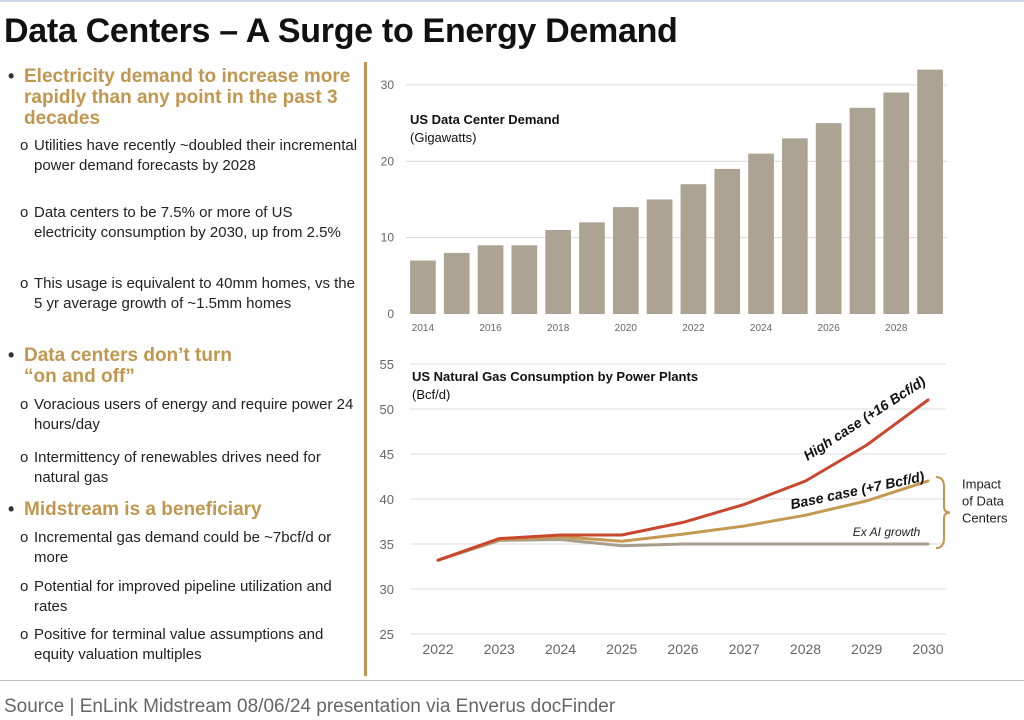 Image resolution: width=1024 pixels, height=720 pixels. What do you see at coordinates (744, 649) in the screenshot?
I see `line-xtick-label: 2027` at bounding box center [744, 649].